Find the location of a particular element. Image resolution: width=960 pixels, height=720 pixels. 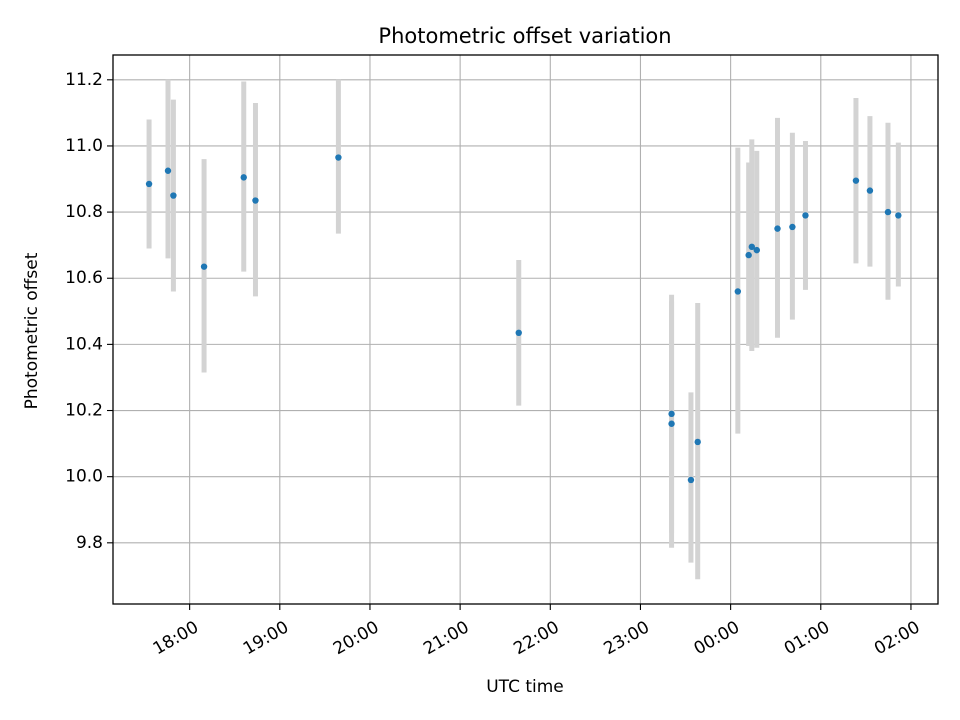

y-tick-label: 11.2 is located at coordinates (84, 80).